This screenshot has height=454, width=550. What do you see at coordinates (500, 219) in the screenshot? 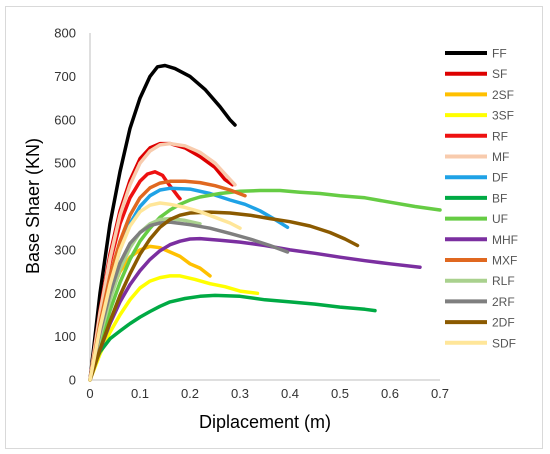
I see `legend-label-uf: UF` at bounding box center [500, 219].